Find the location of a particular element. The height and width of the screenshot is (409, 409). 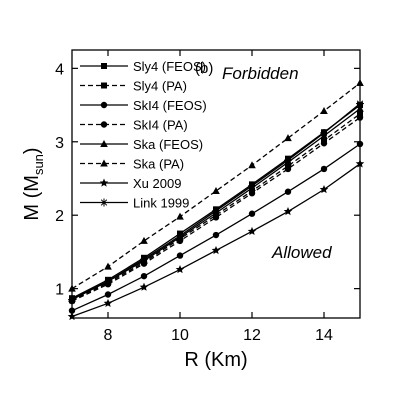

legend-label: Link 1999 is located at coordinates (161, 203).